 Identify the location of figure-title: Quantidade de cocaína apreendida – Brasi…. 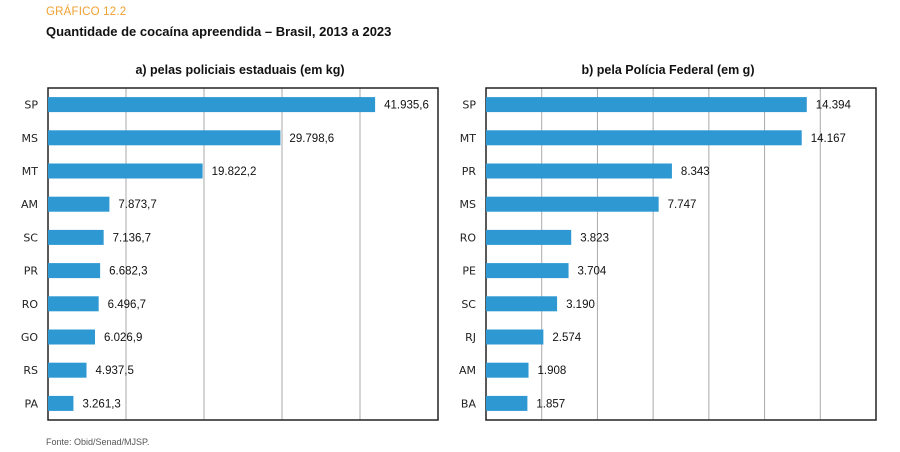
(219, 31).